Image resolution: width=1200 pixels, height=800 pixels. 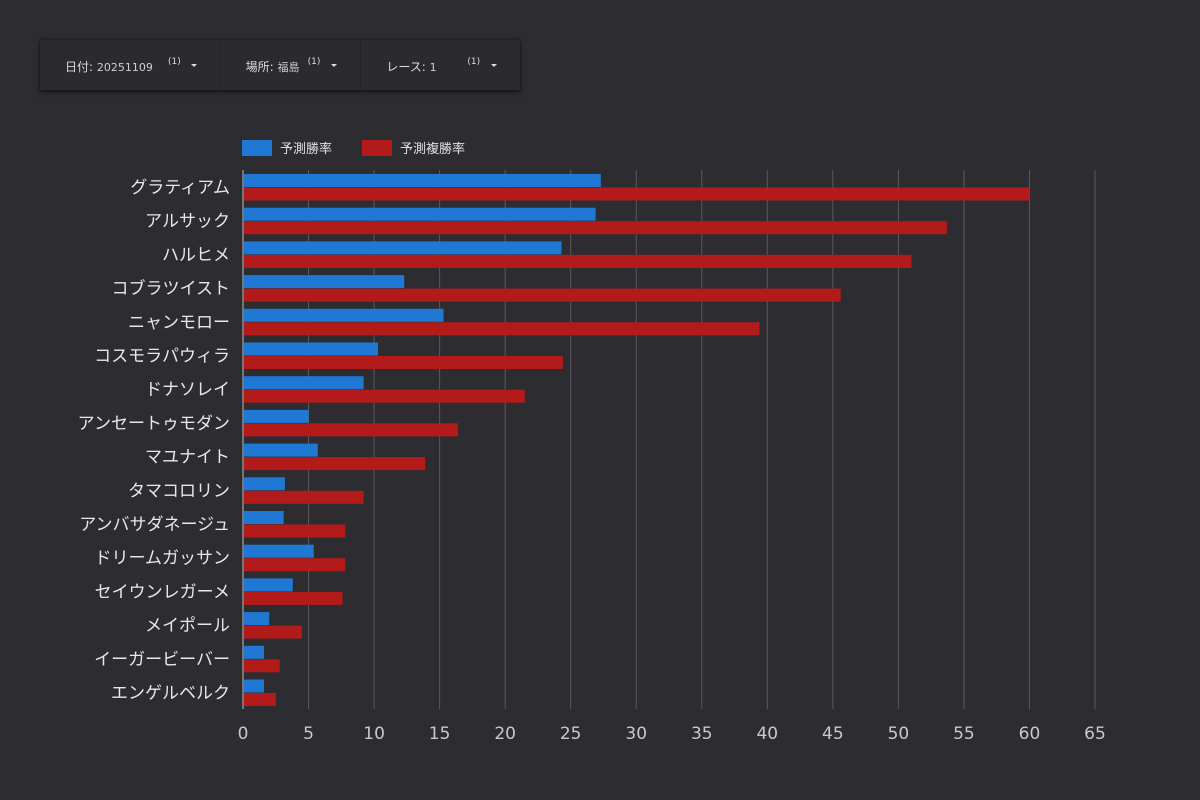 What do you see at coordinates (162, 592) in the screenshot?
I see `category-label: セイウンレガーメ` at bounding box center [162, 592].